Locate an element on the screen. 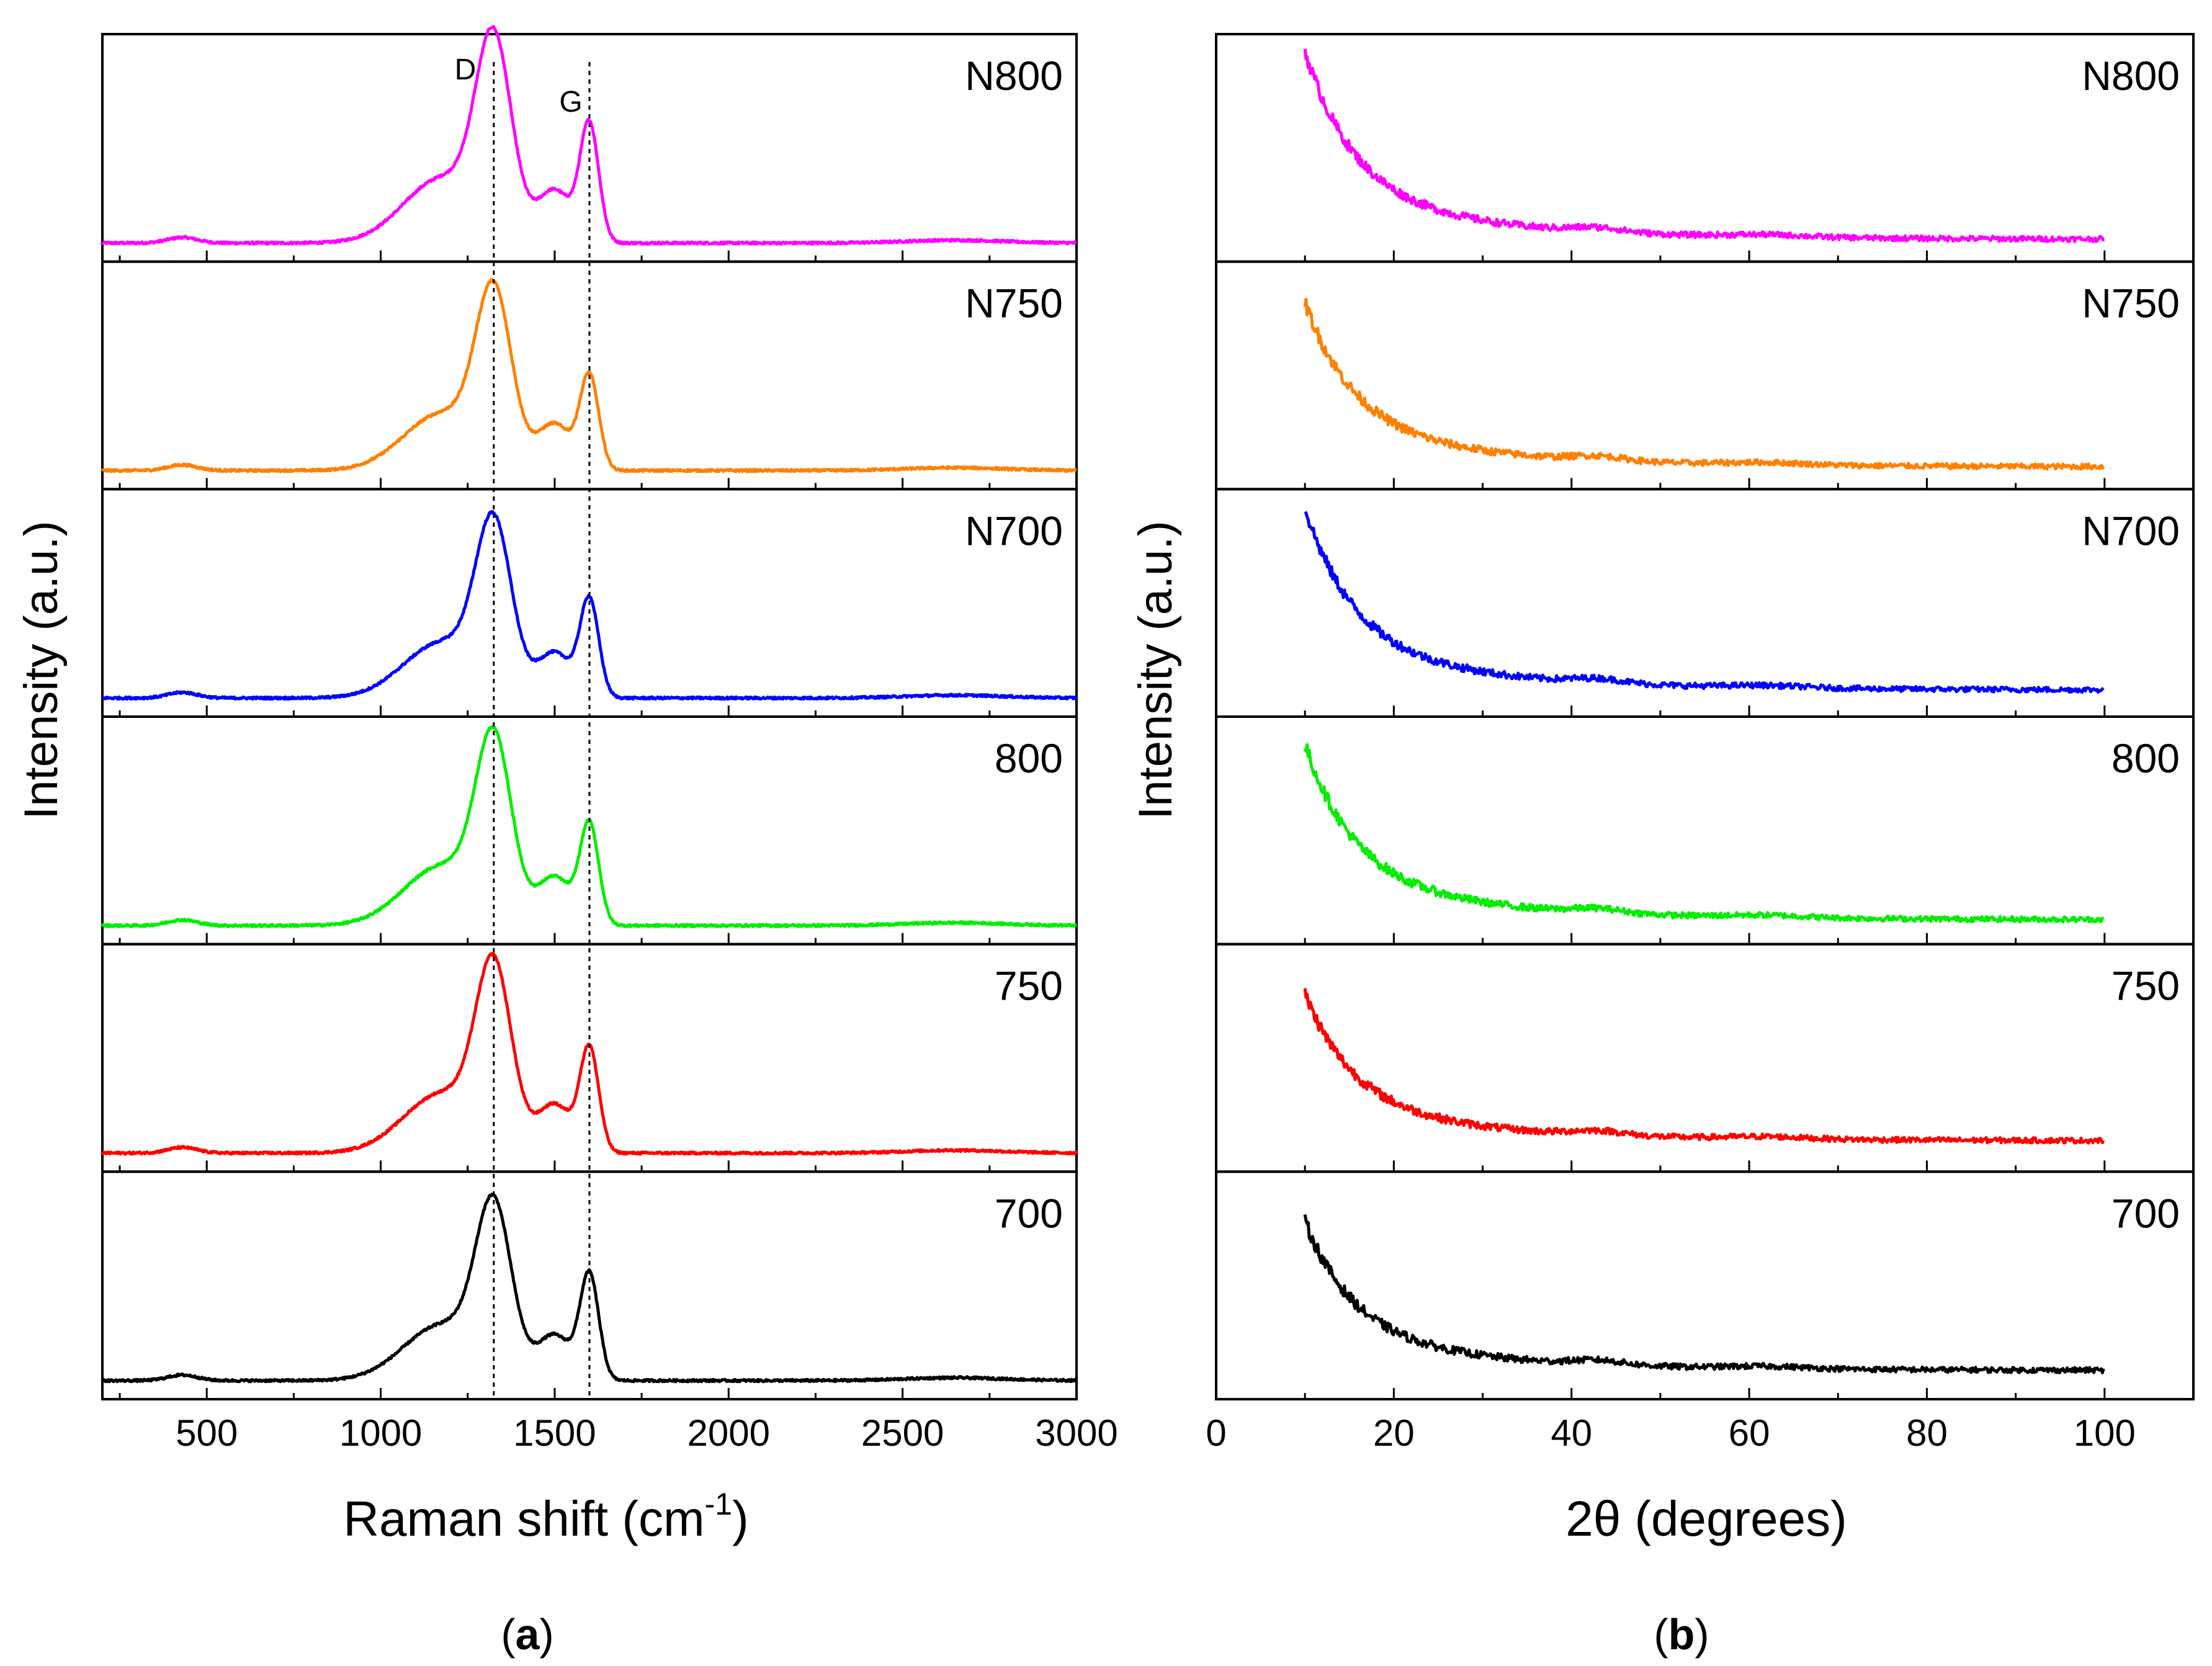 The width and height of the screenshot is (2212, 1666). raman-series-label-n700: N700 is located at coordinates (1014, 530).